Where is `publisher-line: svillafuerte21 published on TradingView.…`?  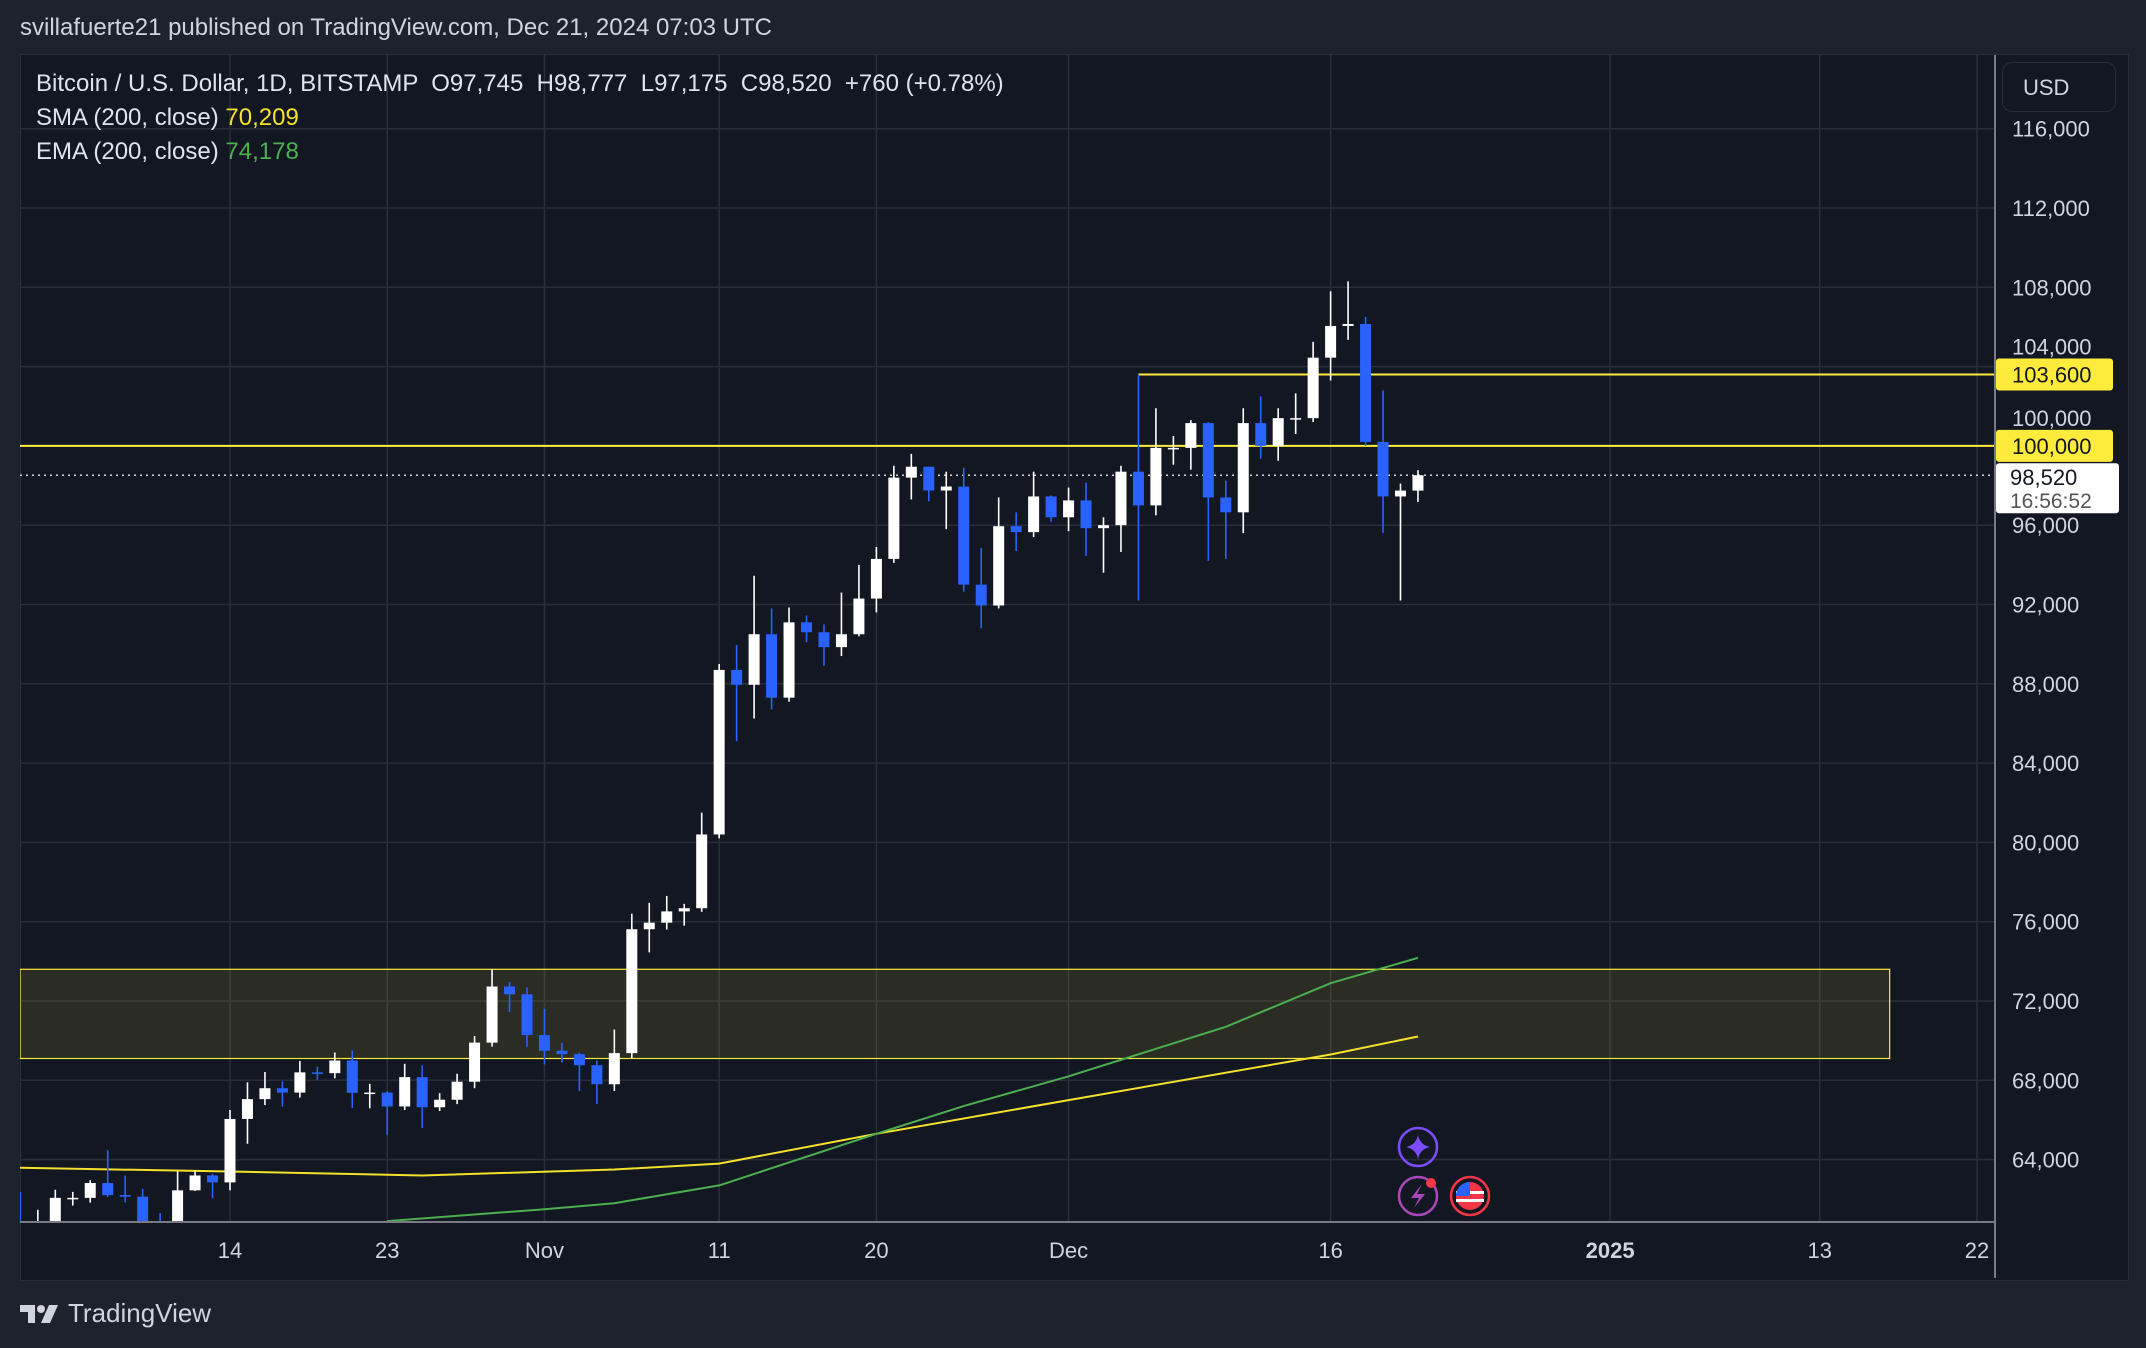 publisher-line: svillafuerte21 published on TradingView.… is located at coordinates (396, 27).